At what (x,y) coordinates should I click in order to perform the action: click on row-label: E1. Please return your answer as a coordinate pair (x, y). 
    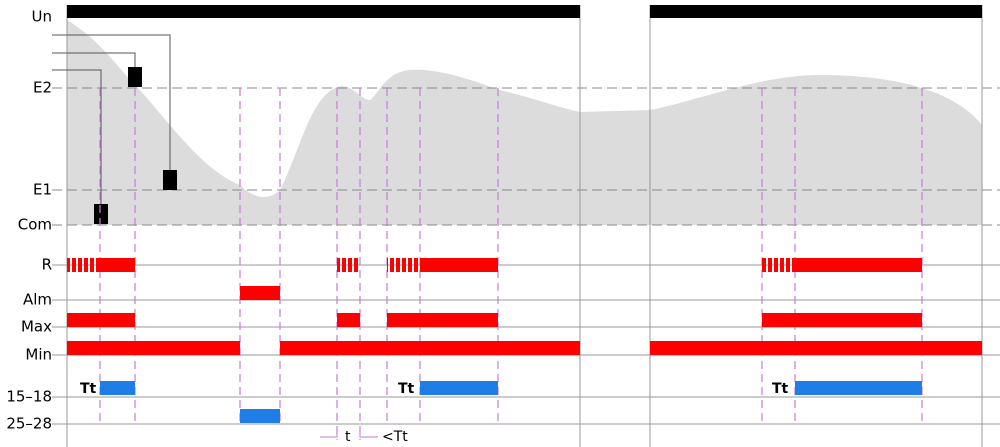
    Looking at the image, I should click on (42, 190).